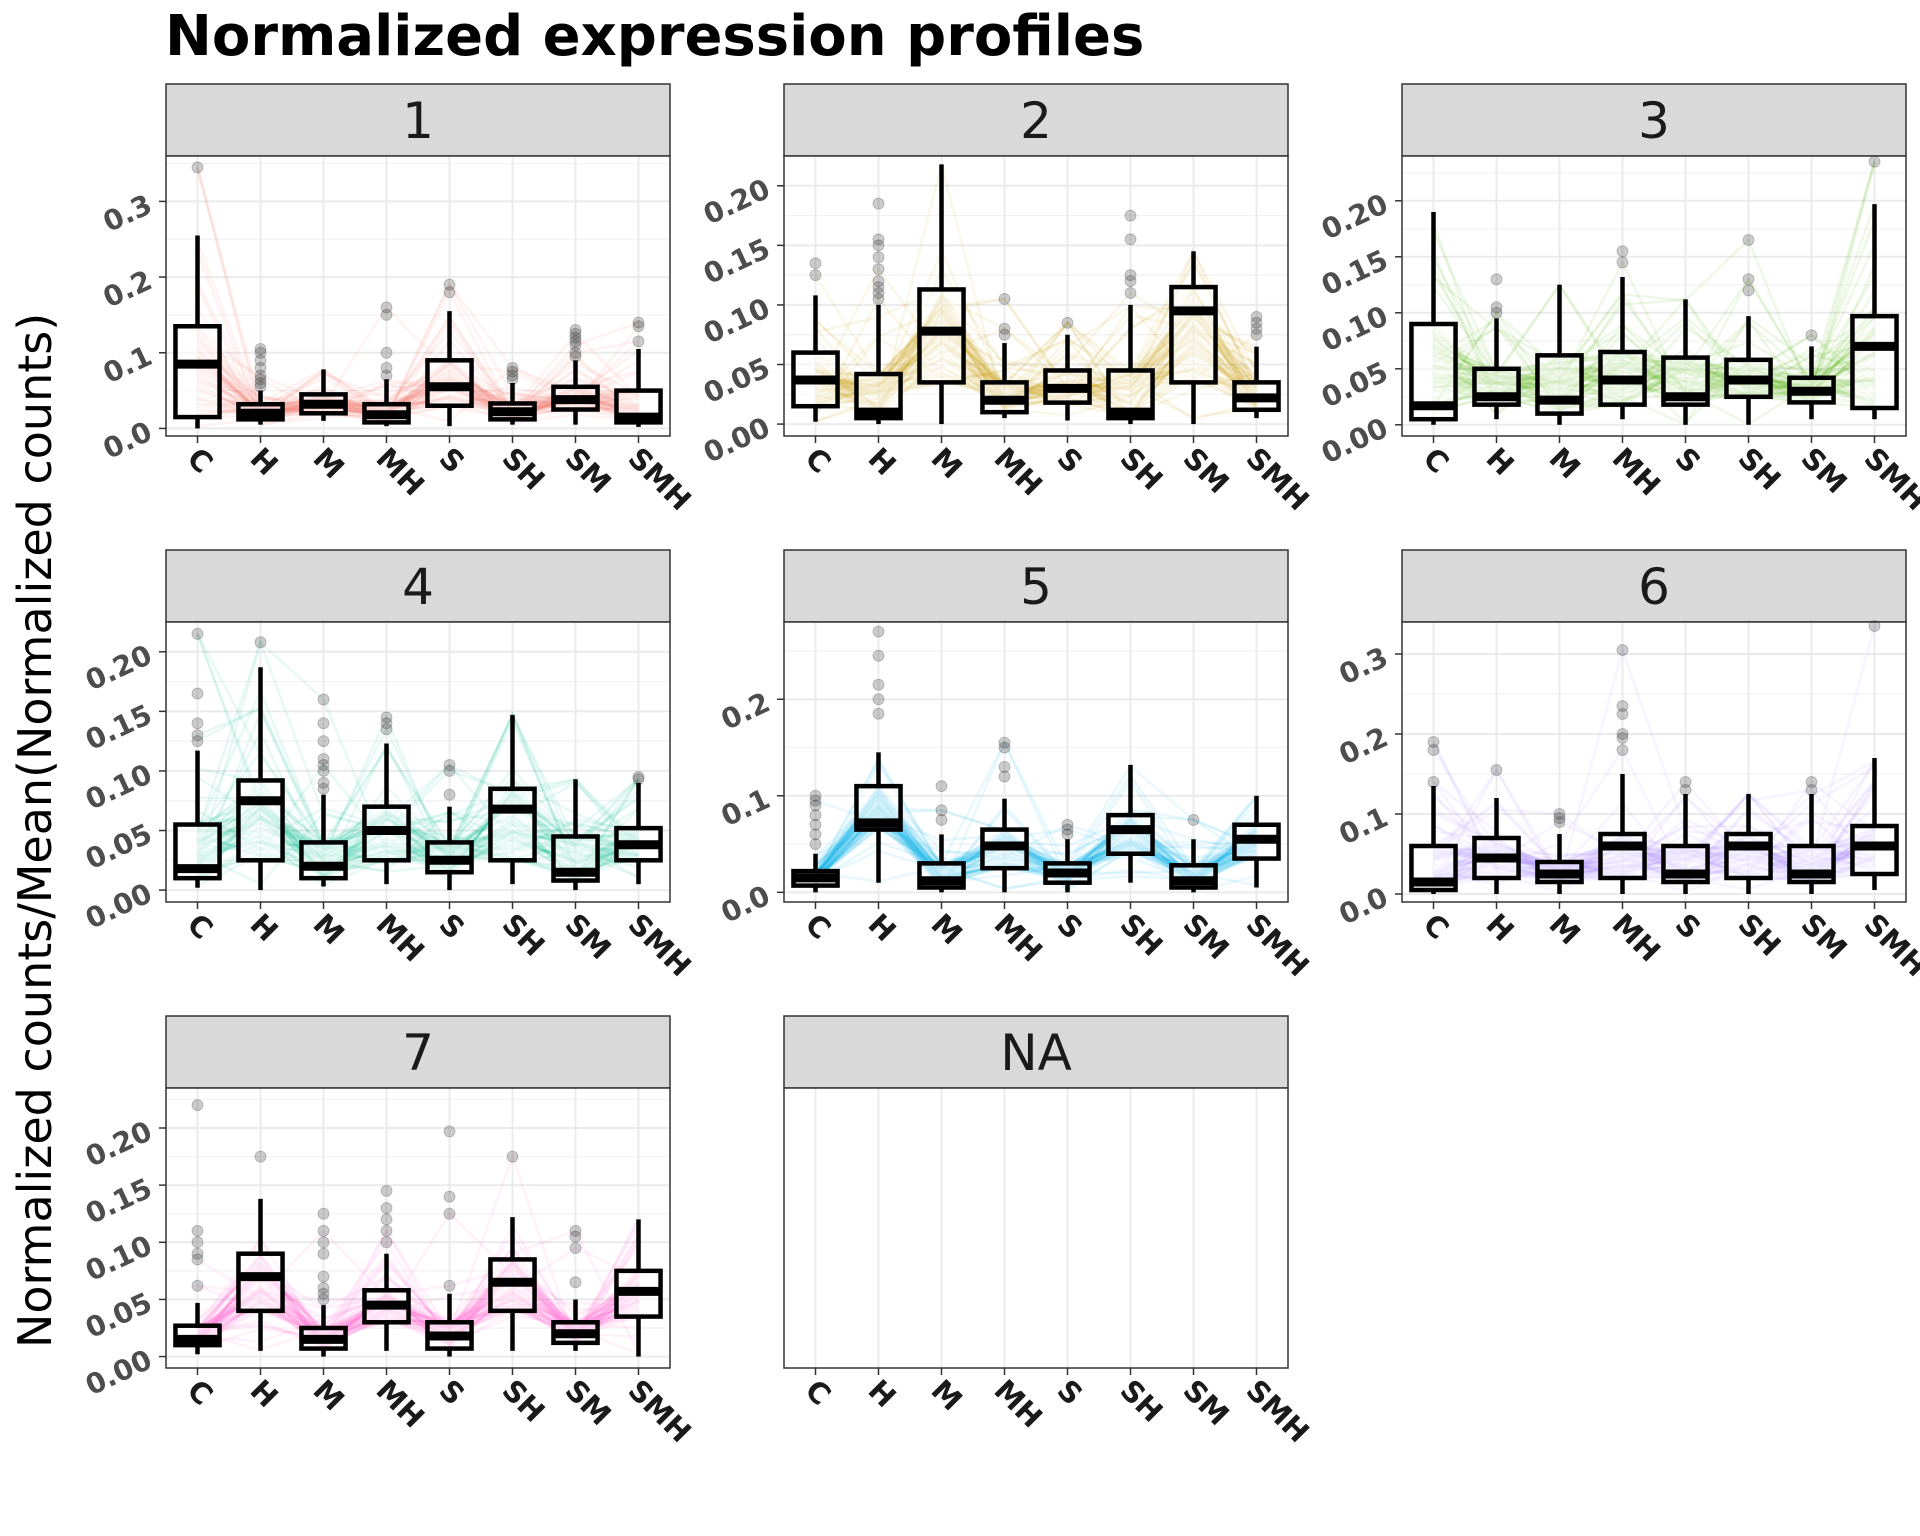 The height and width of the screenshot is (1536, 1920). I want to click on panel-4: 4 0.000.050.100.150.20 C H M MH S SH SM SMH, so click(389, 766).